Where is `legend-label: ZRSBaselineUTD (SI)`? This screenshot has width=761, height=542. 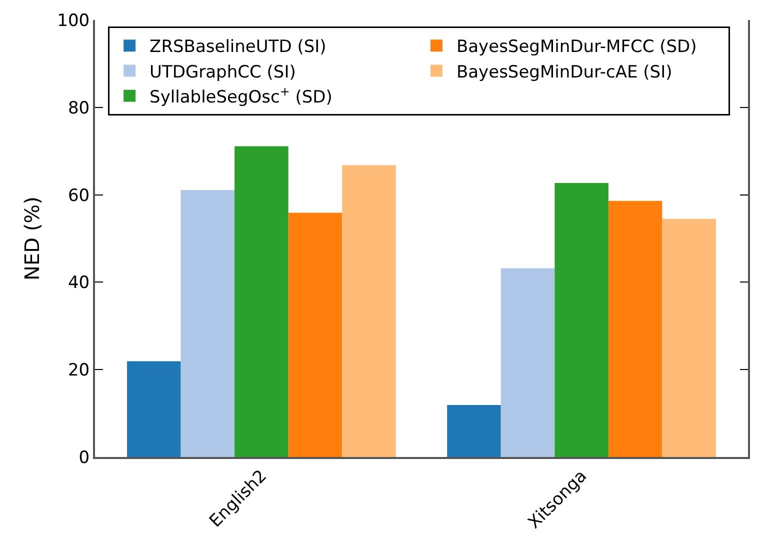
legend-label: ZRSBaselineUTD (SI) is located at coordinates (238, 47).